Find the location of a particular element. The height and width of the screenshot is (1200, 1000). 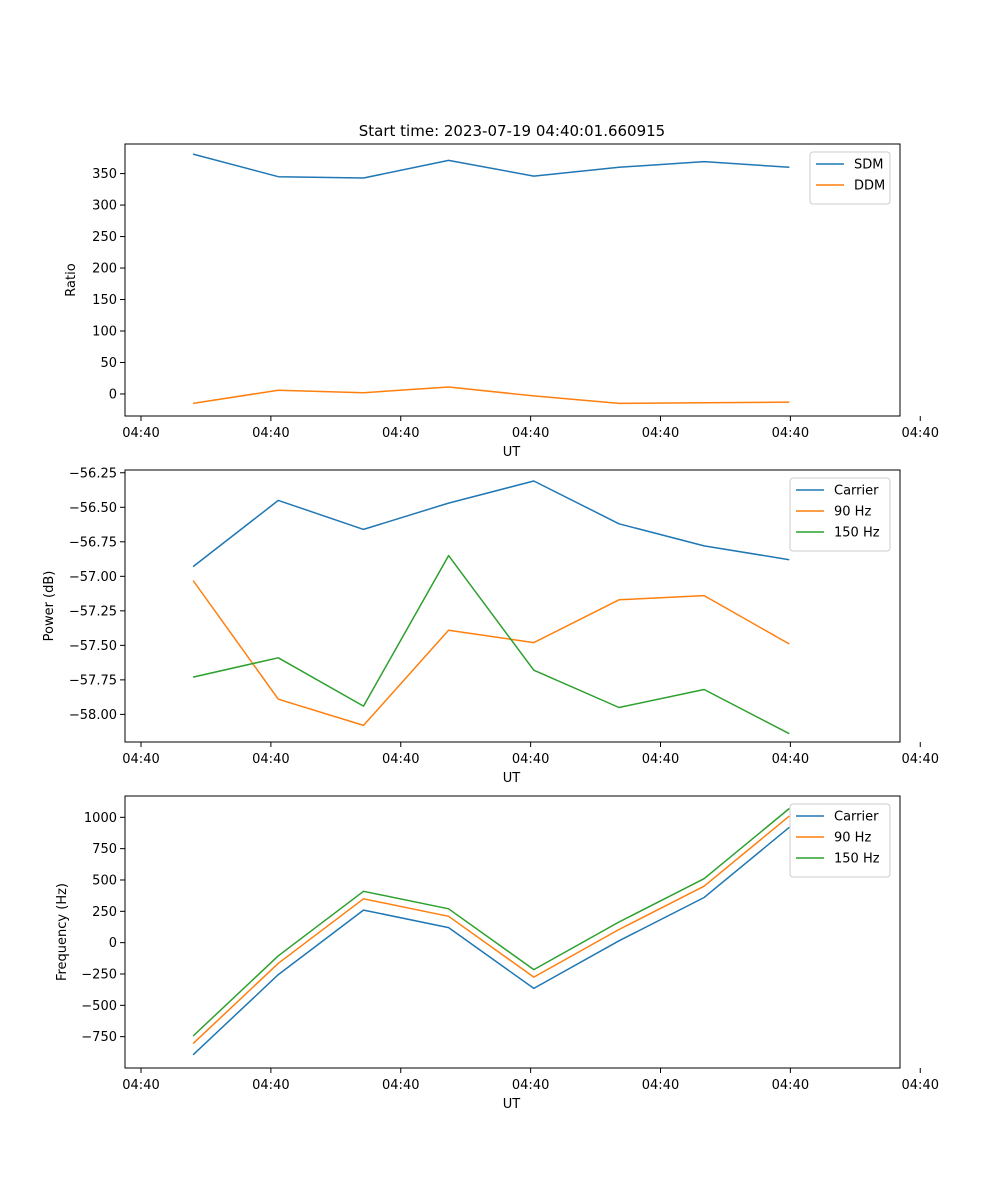

power-series-line-90-hz is located at coordinates (491, 653).